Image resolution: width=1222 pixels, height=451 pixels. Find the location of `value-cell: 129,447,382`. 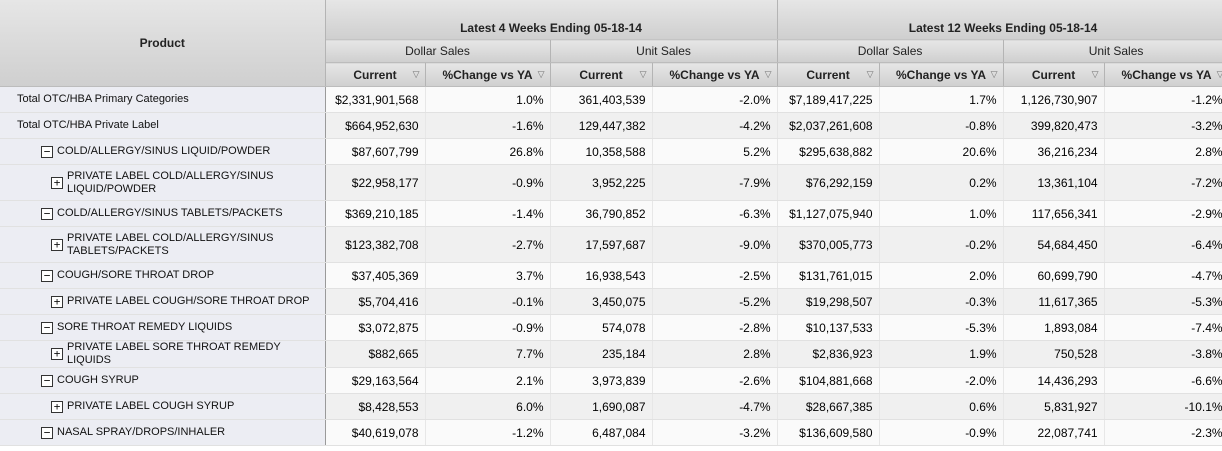

value-cell: 129,447,382 is located at coordinates (601, 125).